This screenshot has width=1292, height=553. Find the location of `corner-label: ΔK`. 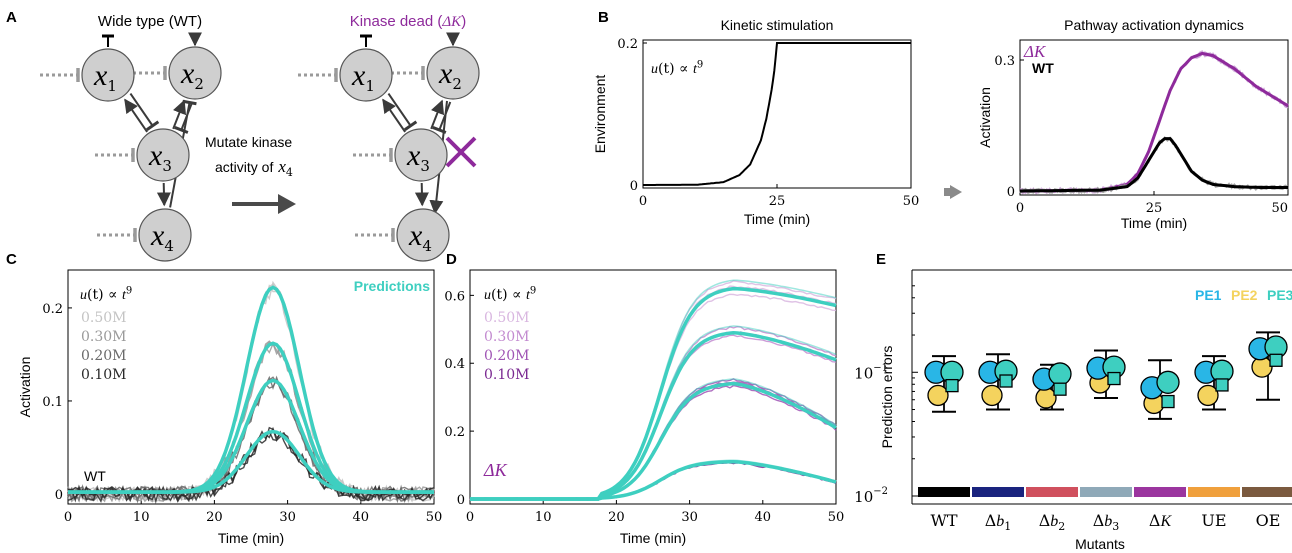

corner-label: ΔK is located at coordinates (495, 470).